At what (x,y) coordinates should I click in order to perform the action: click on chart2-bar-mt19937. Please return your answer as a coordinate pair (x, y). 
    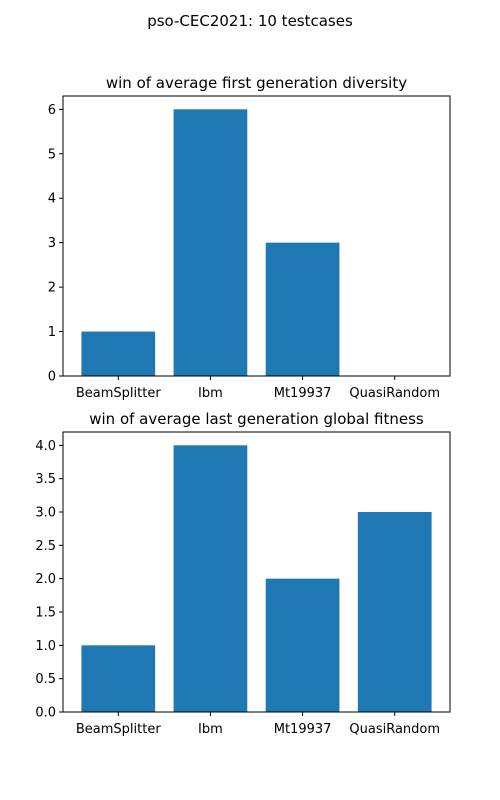
    Looking at the image, I should click on (302, 645).